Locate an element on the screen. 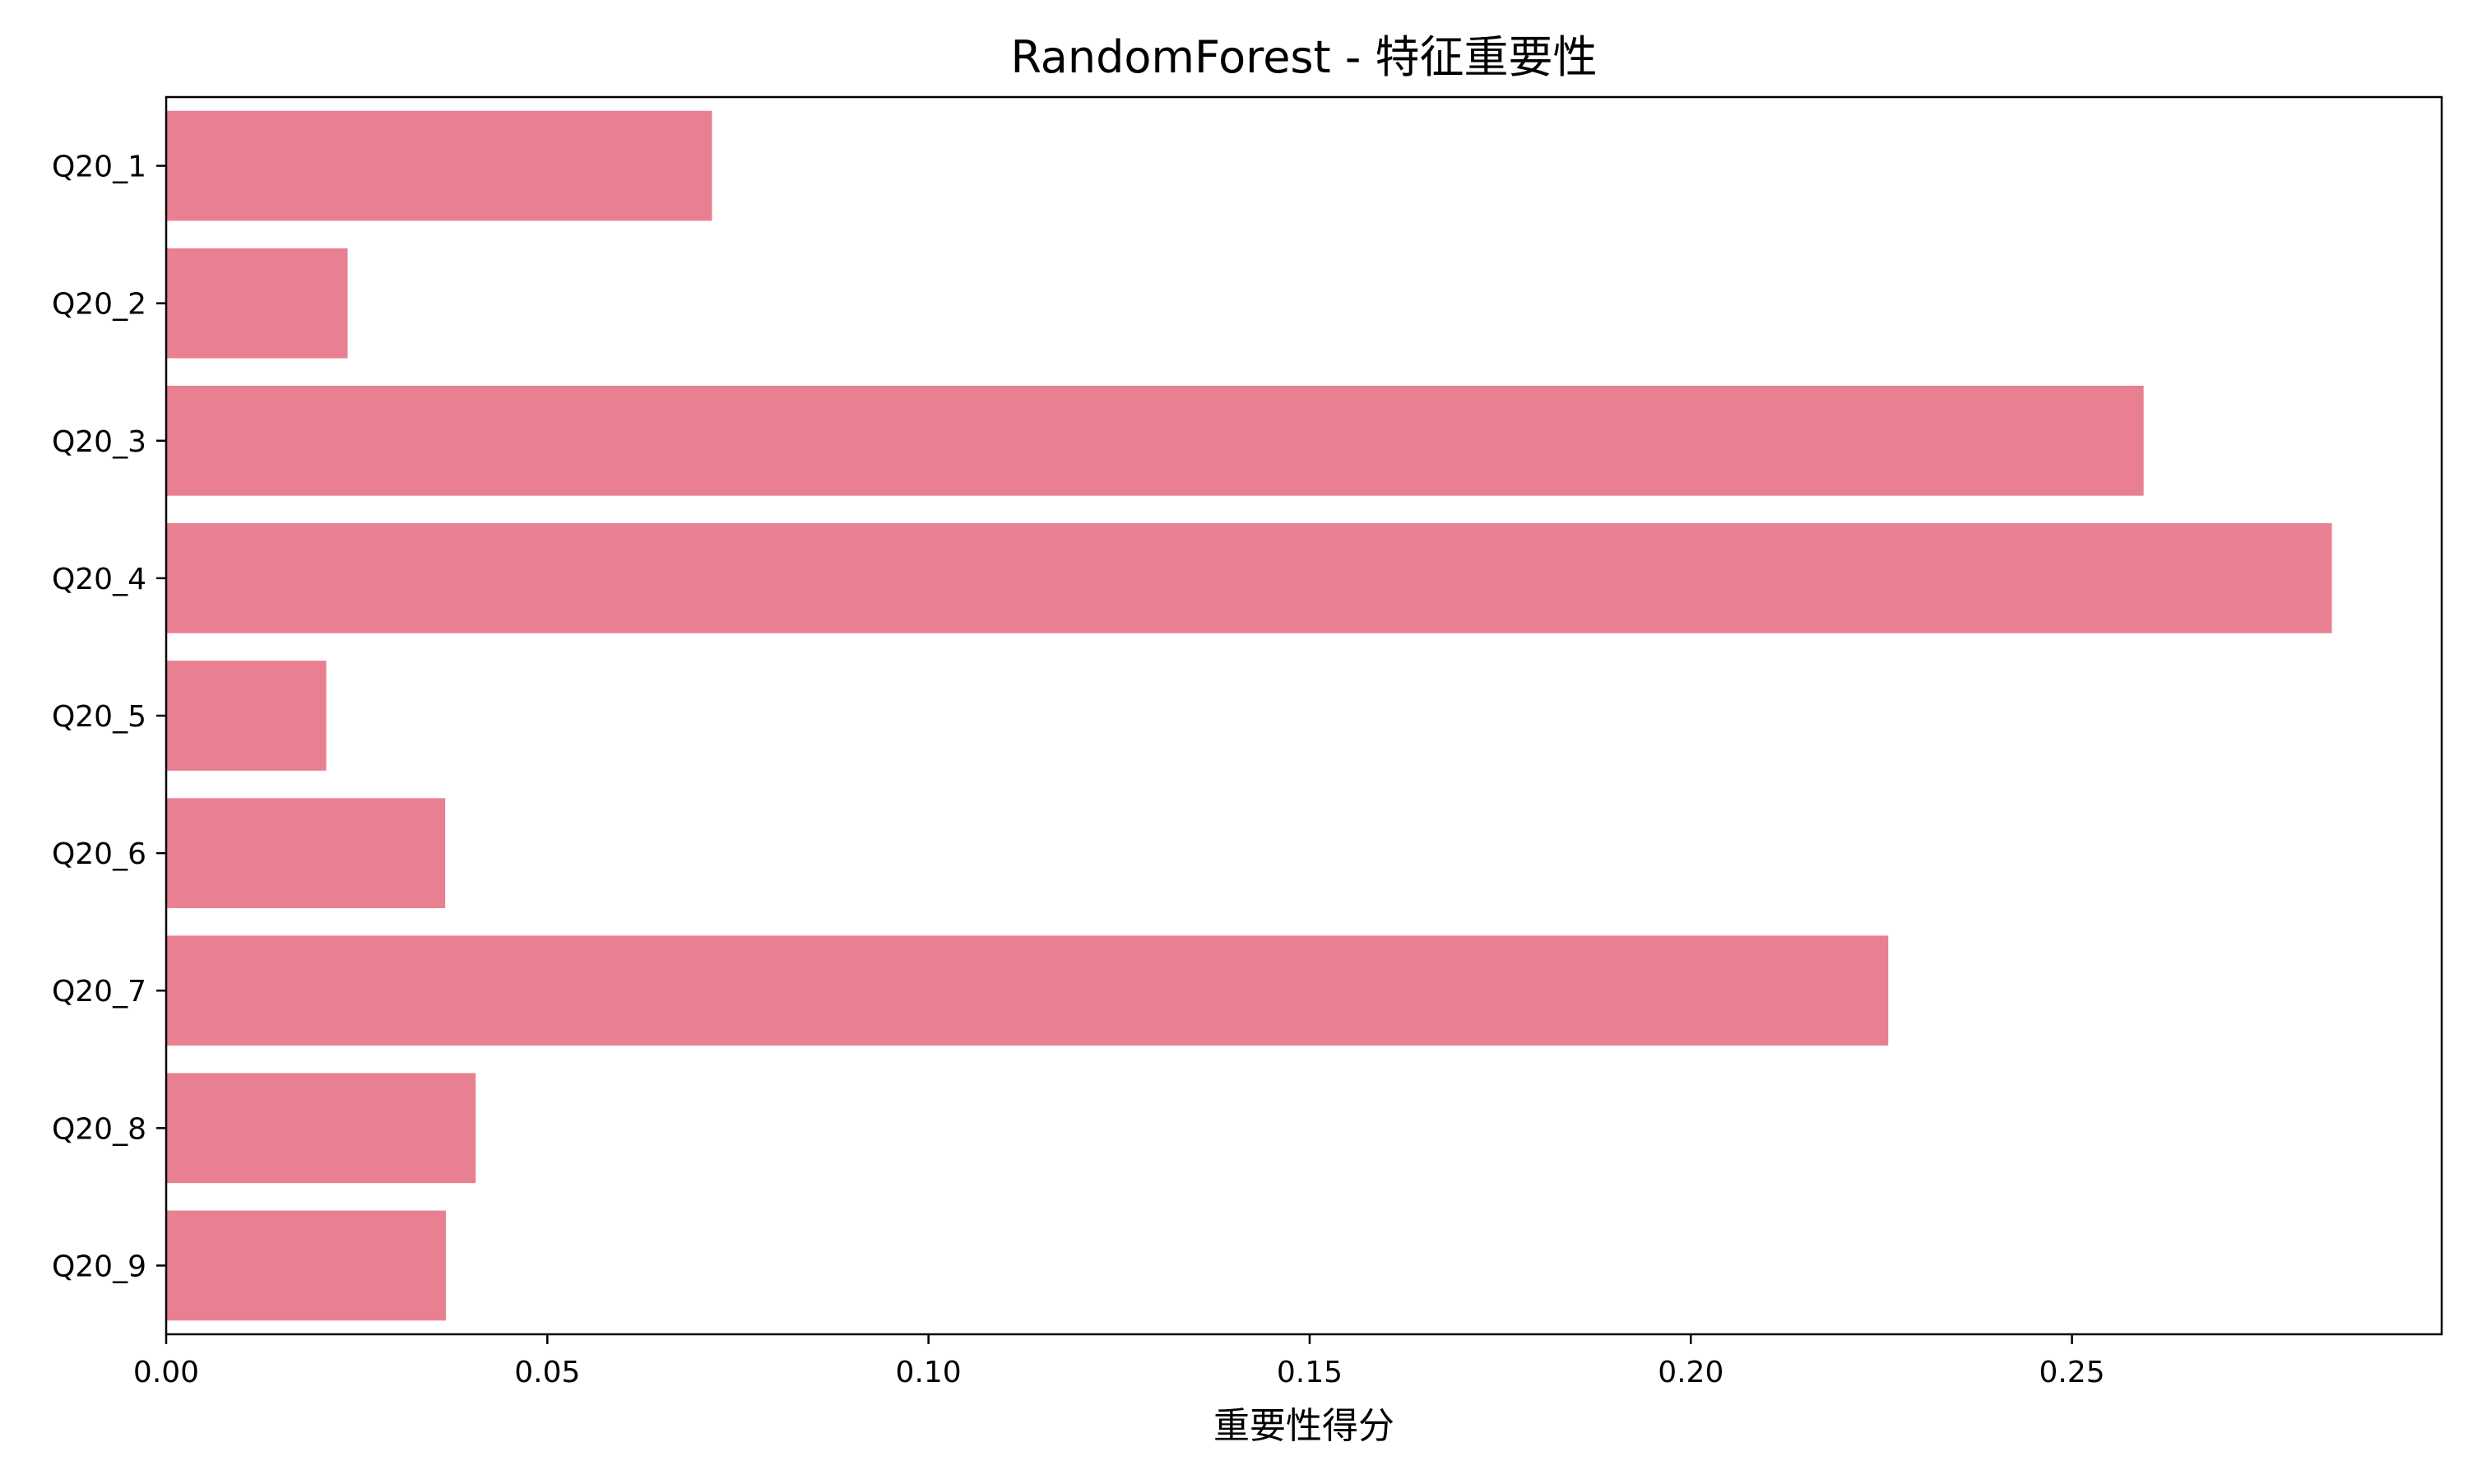  y-tick-label: Q20_9 is located at coordinates (99, 1266).